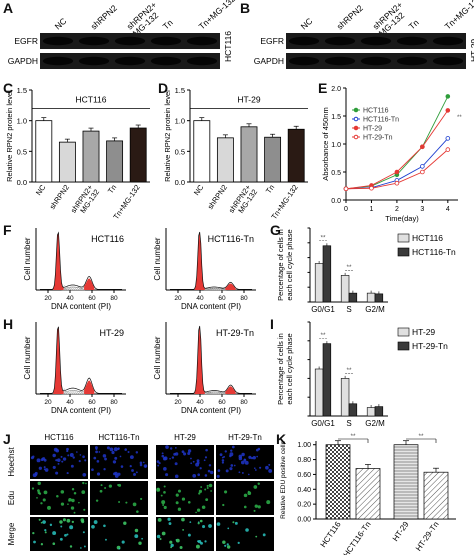  I want to click on blot-a-row-label-0: EGFR, so click(26, 41).